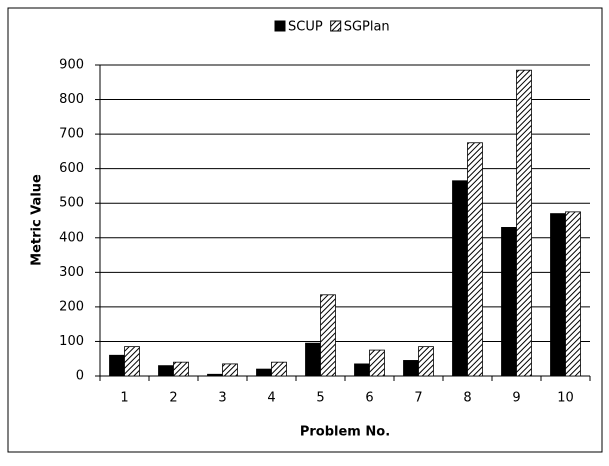  What do you see at coordinates (71, 306) in the screenshot?
I see `y-tick-label: 200` at bounding box center [71, 306].